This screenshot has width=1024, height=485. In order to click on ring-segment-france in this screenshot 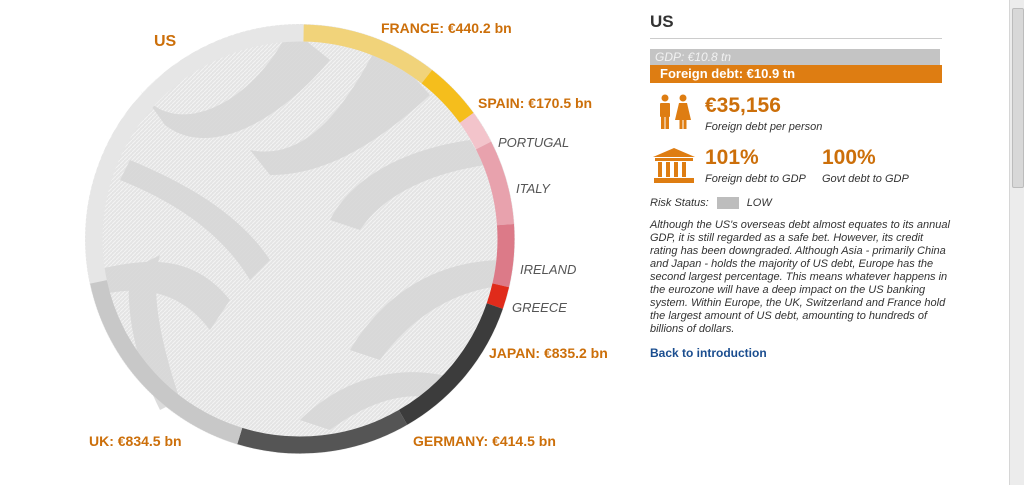, I will do `click(368, 54)`.